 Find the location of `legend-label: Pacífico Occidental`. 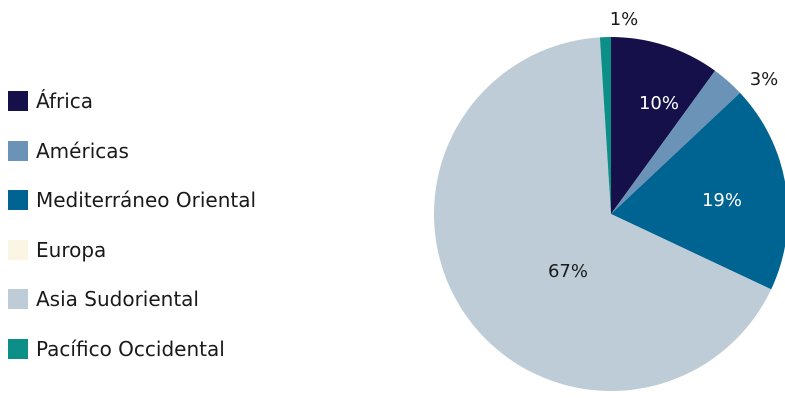

legend-label: Pacífico Occidental is located at coordinates (130, 348).